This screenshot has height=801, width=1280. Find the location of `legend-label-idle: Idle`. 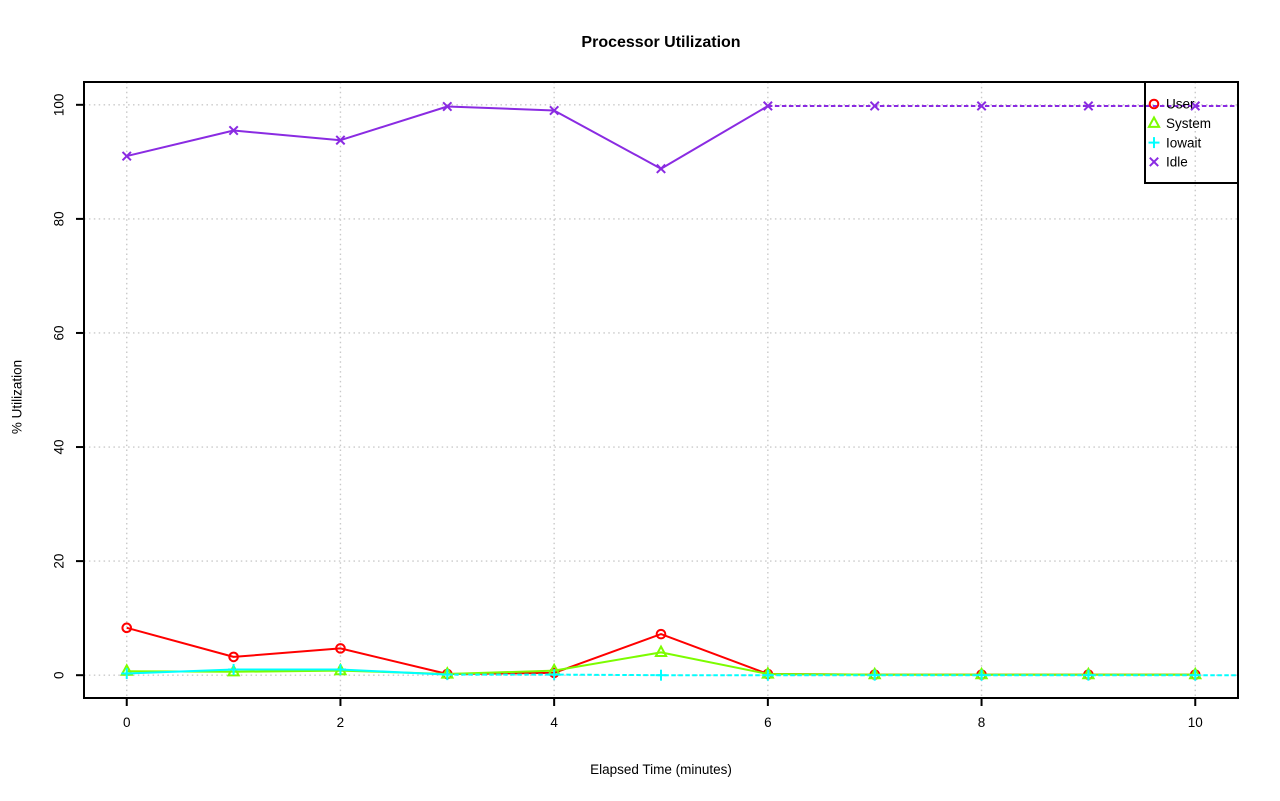

legend-label-idle: Idle is located at coordinates (1177, 162).